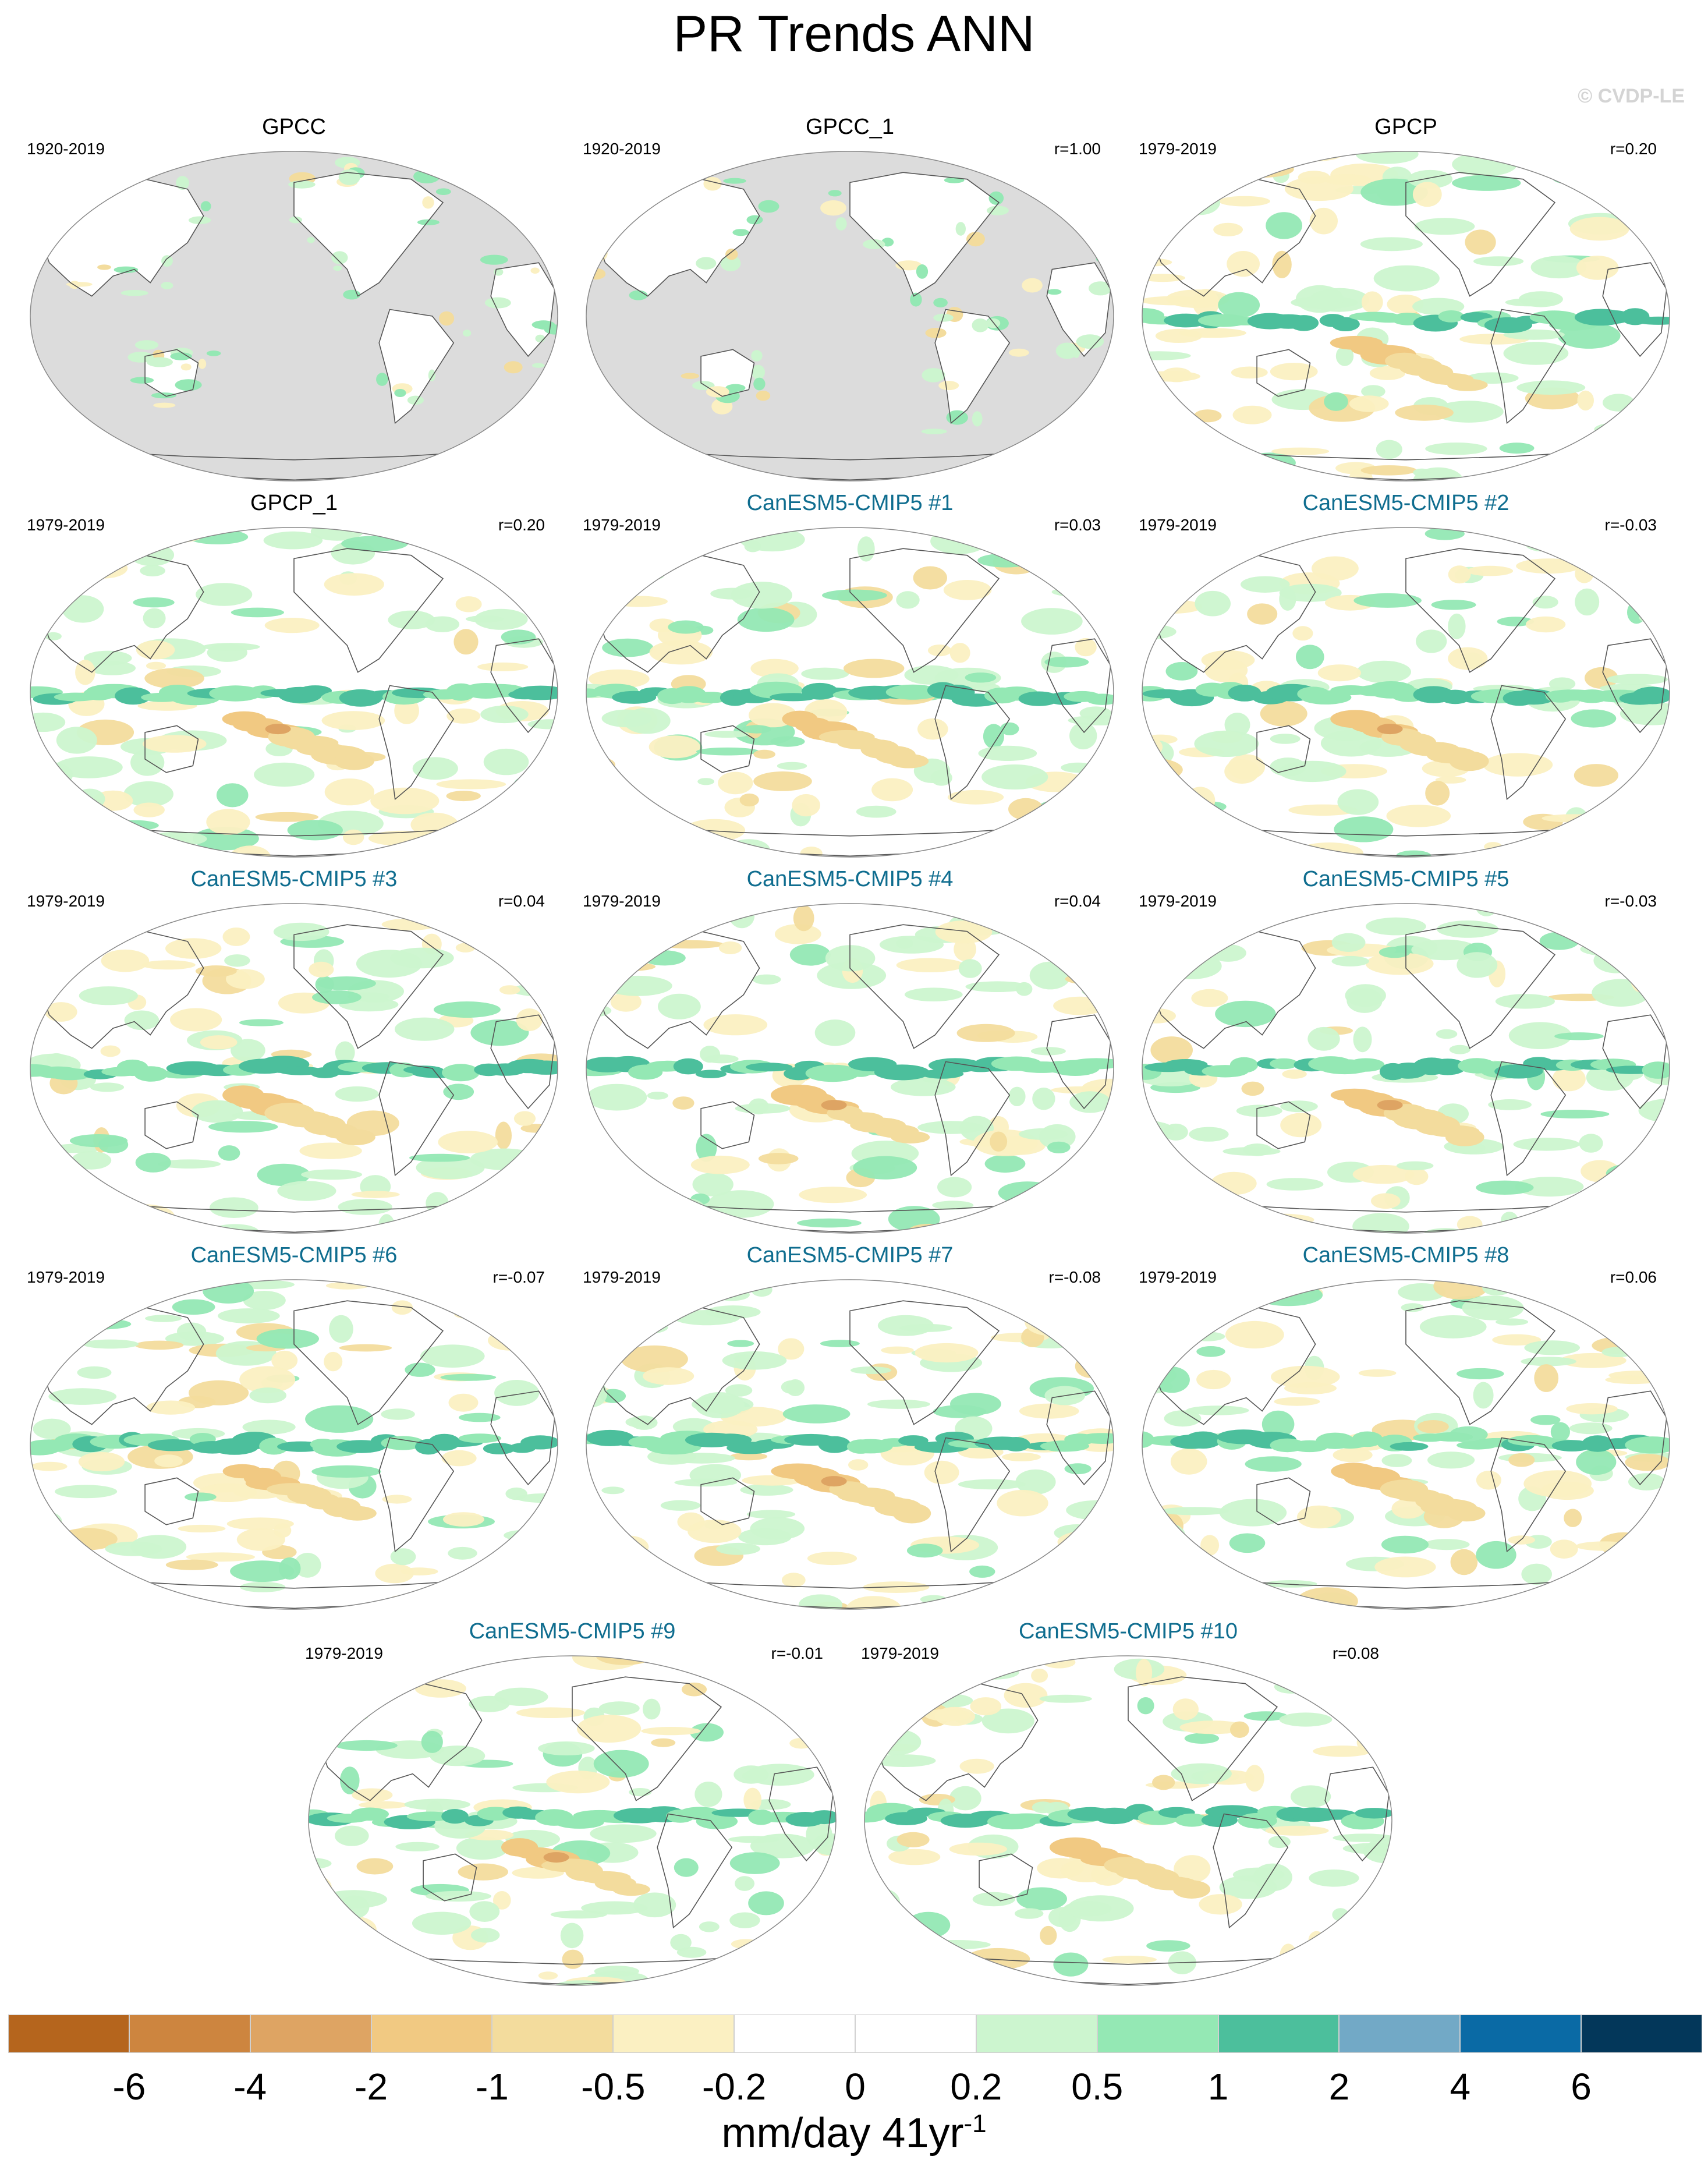 The height and width of the screenshot is (2181, 1708). Describe the element at coordinates (1077, 901) in the screenshot. I see `panel-correlation: r=0.04` at that location.